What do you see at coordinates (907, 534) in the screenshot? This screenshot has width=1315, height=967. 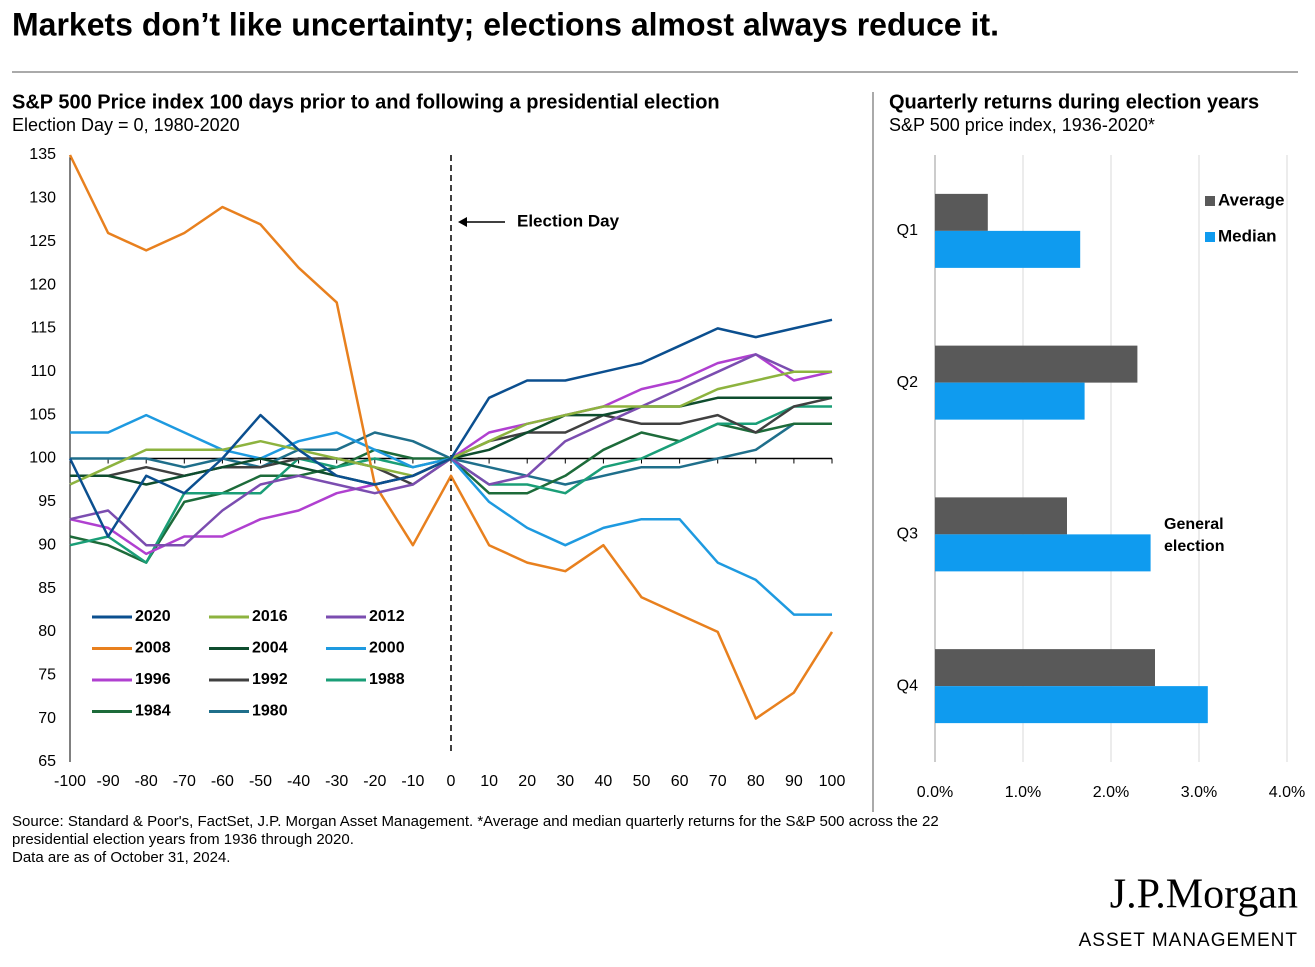 I see `y-tick-label: Q3` at bounding box center [907, 534].